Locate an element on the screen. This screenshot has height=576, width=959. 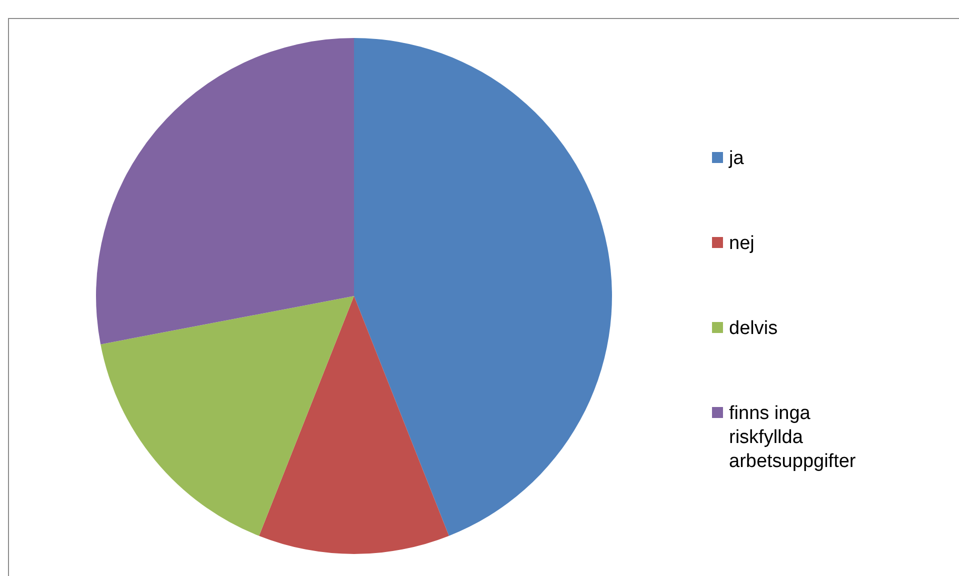
legend-label: delvis is located at coordinates (753, 328).